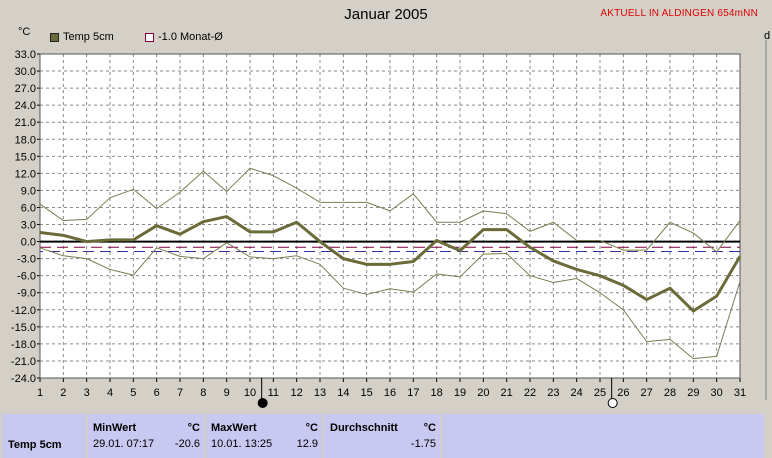  I want to click on x-tick-label: 23, so click(553, 393).